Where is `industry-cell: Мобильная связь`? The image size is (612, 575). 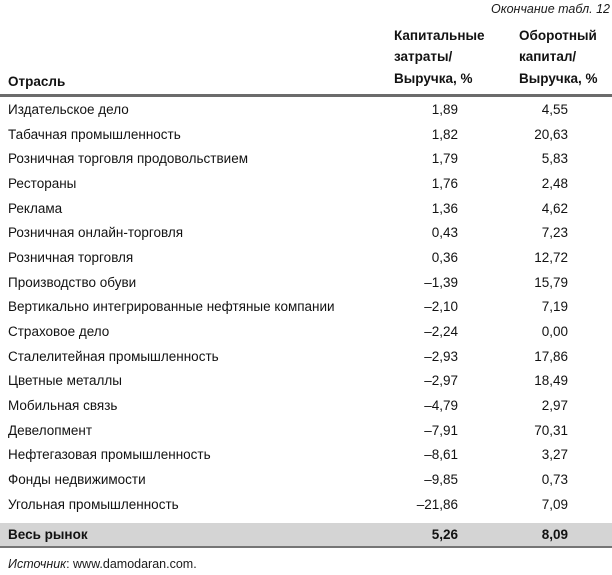
industry-cell: Мобильная связь is located at coordinates (63, 406).